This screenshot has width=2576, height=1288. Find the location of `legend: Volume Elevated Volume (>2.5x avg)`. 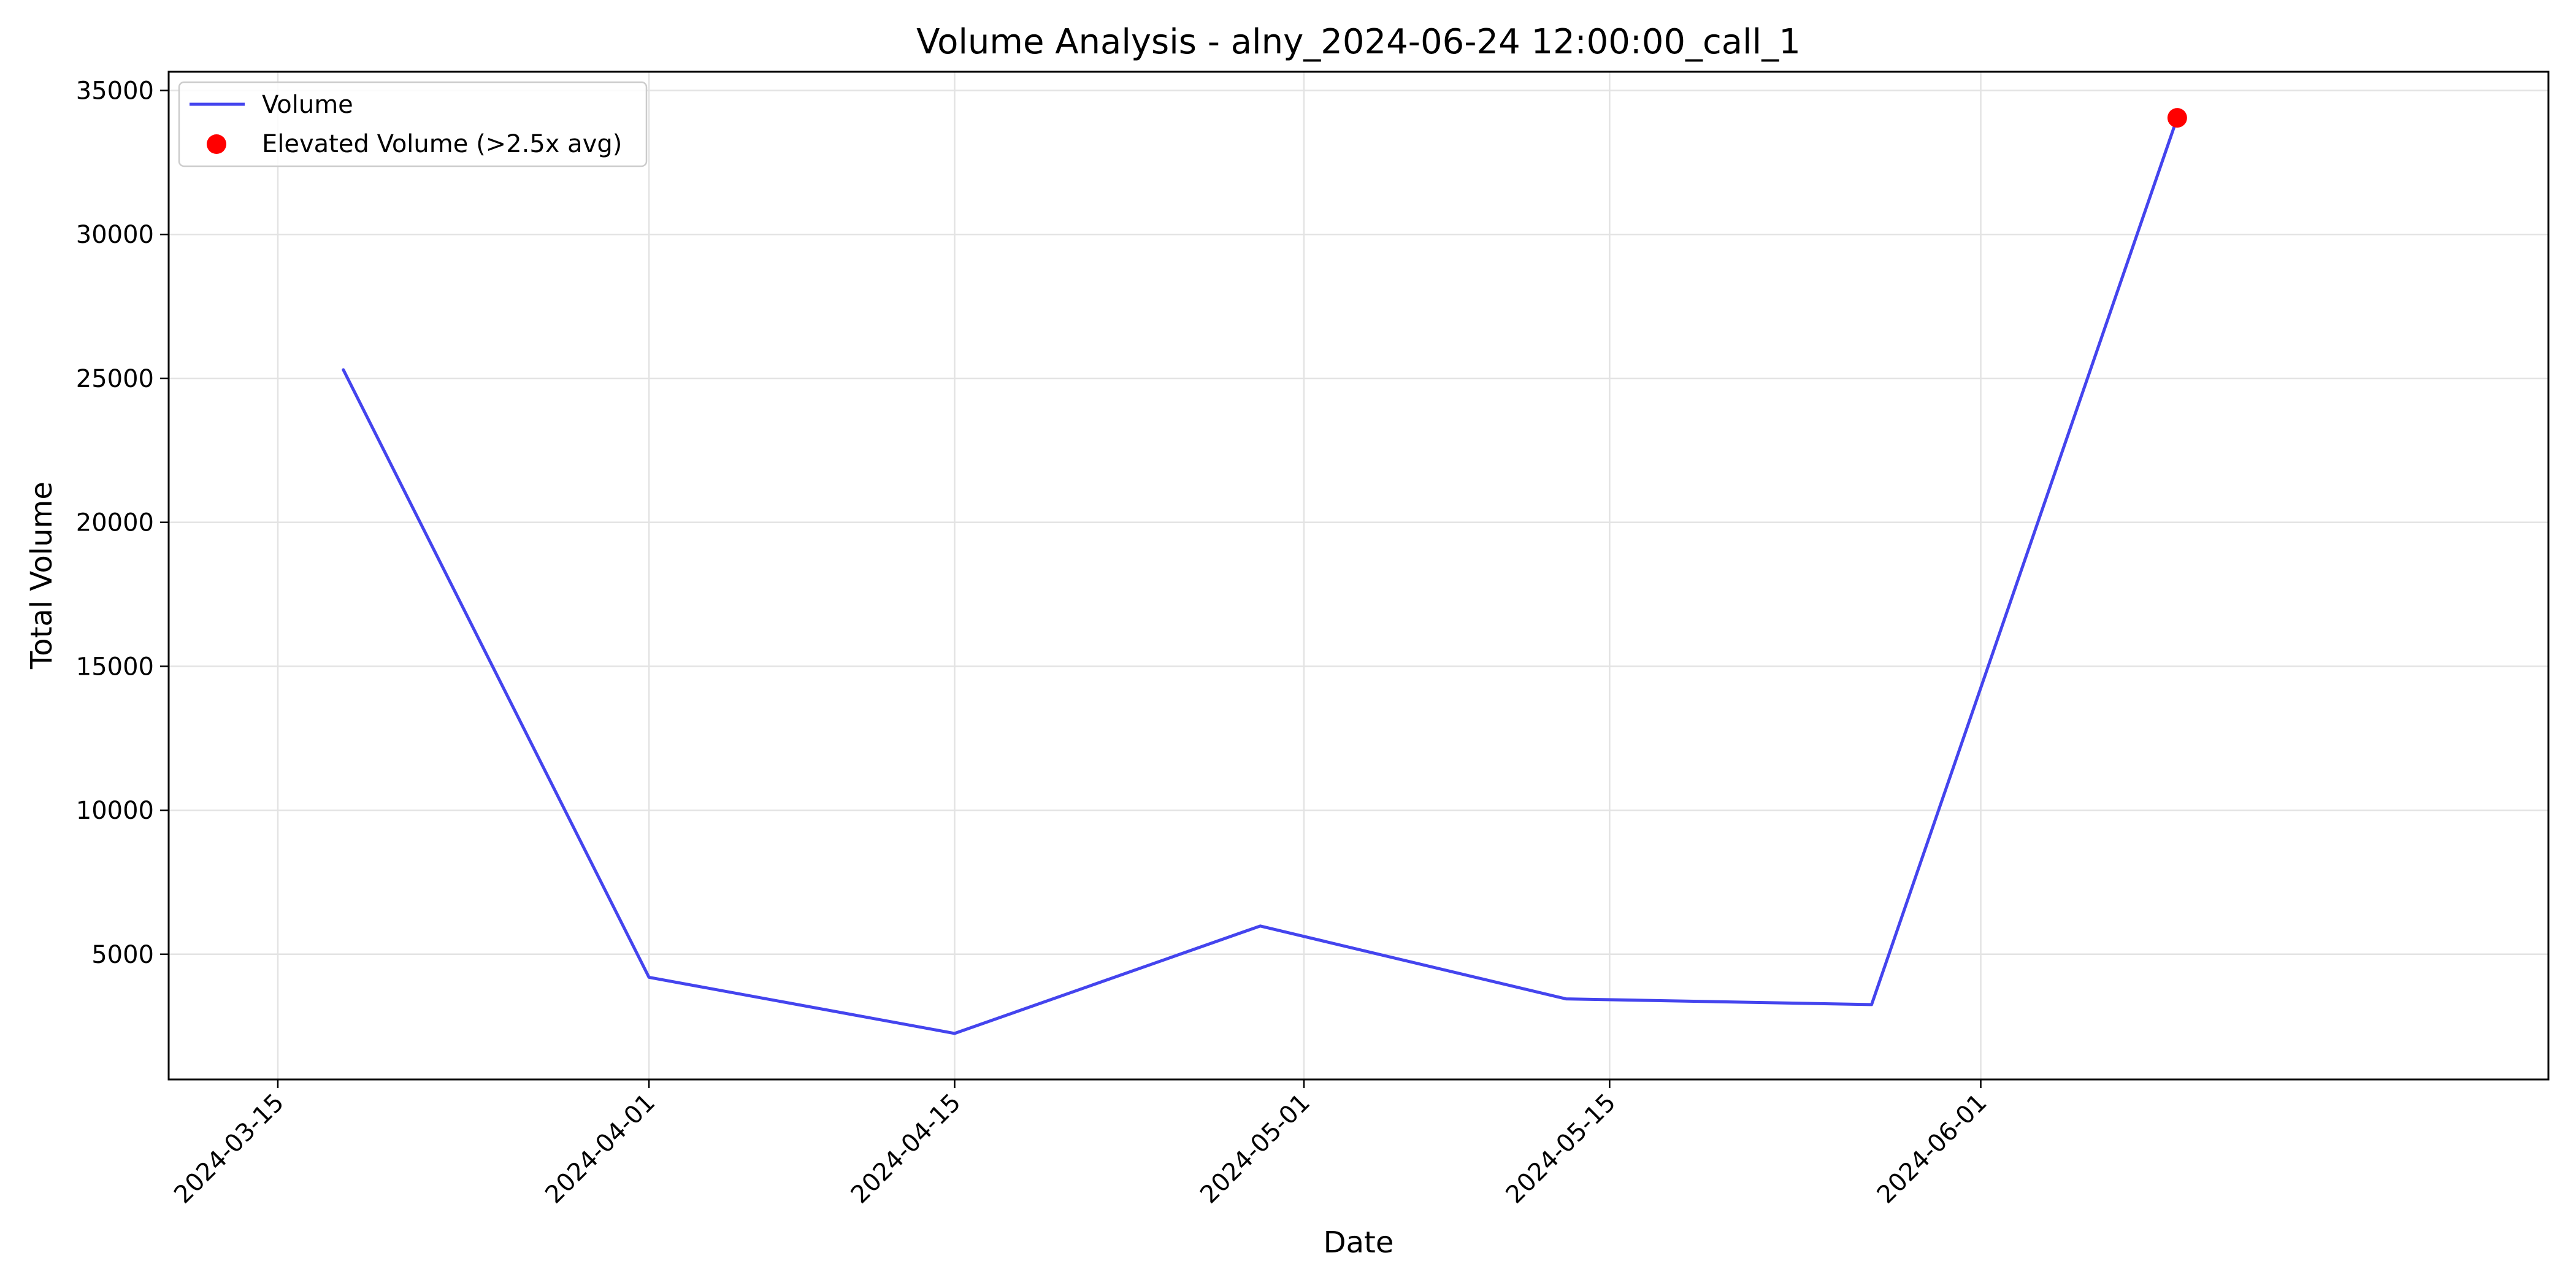

legend: Volume Elevated Volume (>2.5x avg) is located at coordinates (413, 124).